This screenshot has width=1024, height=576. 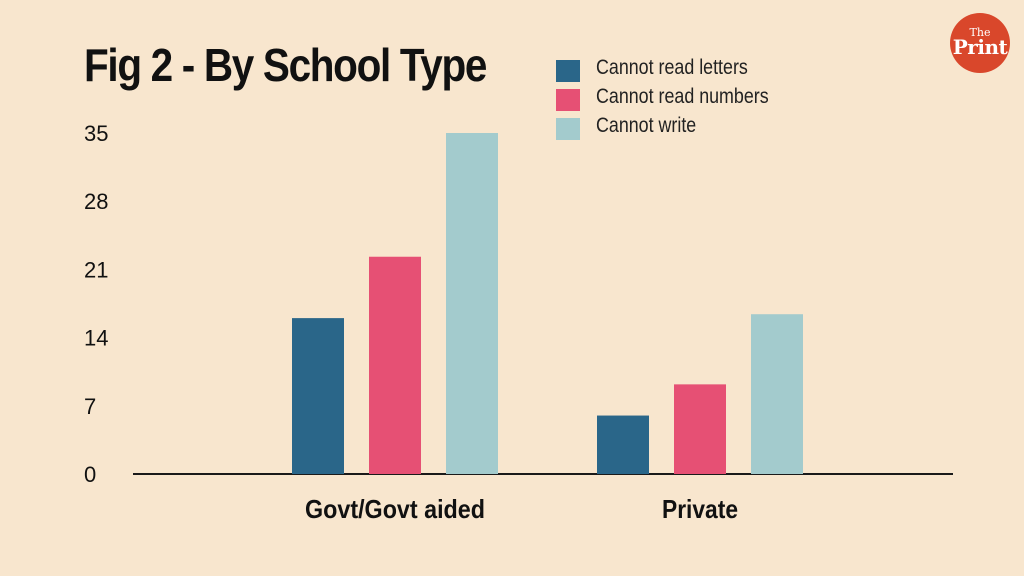 I want to click on y-tick-label: 14, so click(x=96, y=338).